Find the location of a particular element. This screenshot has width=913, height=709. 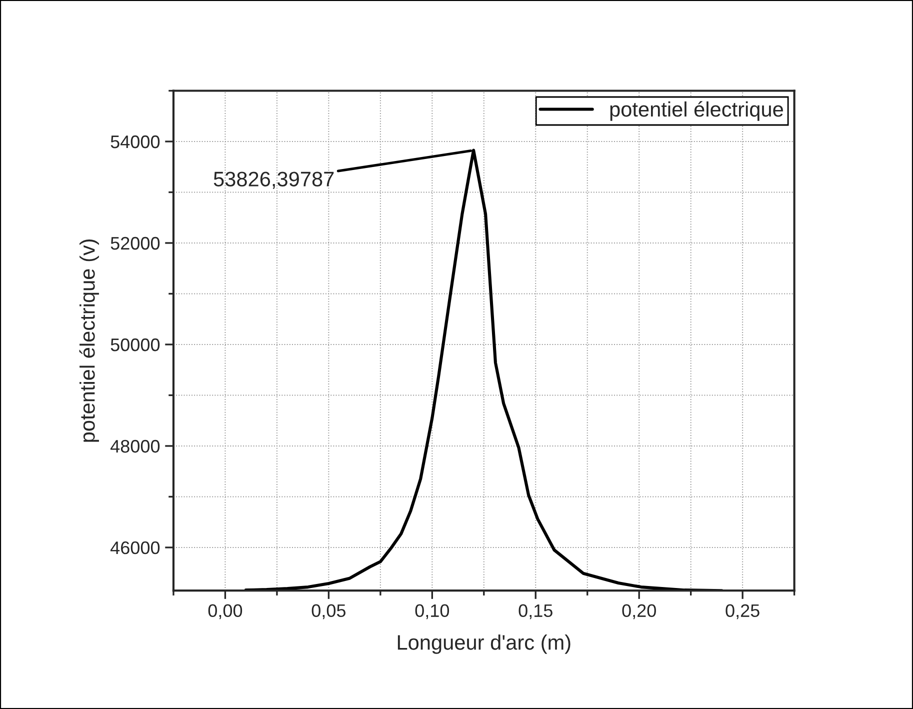

x-tick-label: 0,00 is located at coordinates (225, 612).